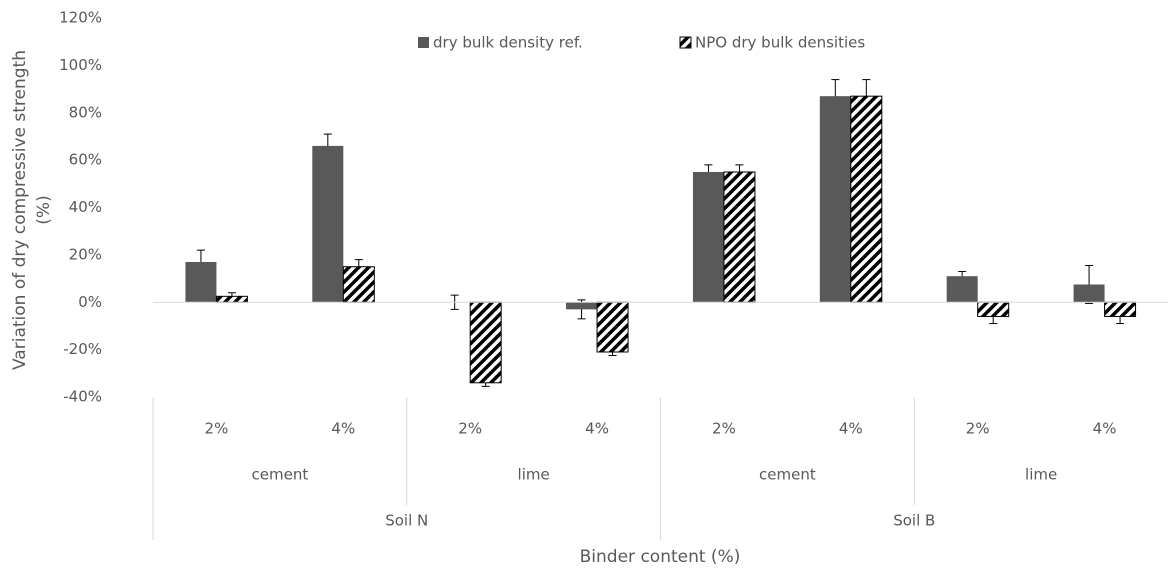 This screenshot has width=1168, height=570. I want to click on y-tick-label: 40%, so click(85, 207).